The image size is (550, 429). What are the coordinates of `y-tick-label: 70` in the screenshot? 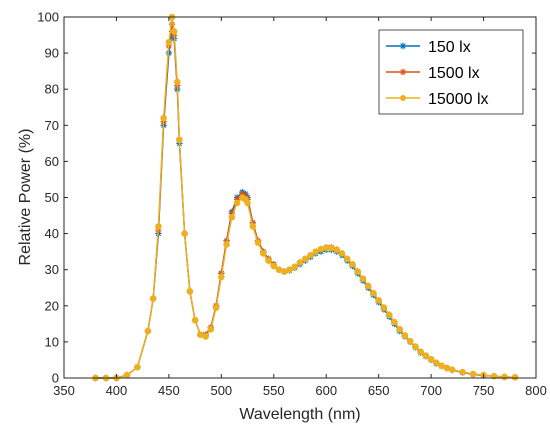 It's located at (52, 125).